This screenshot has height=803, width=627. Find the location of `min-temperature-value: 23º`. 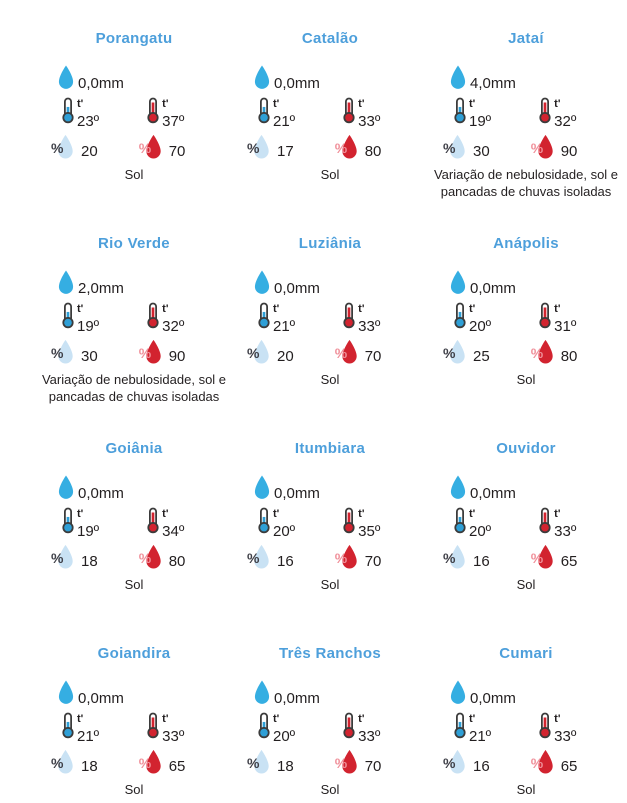

min-temperature-value: 23º is located at coordinates (88, 121).